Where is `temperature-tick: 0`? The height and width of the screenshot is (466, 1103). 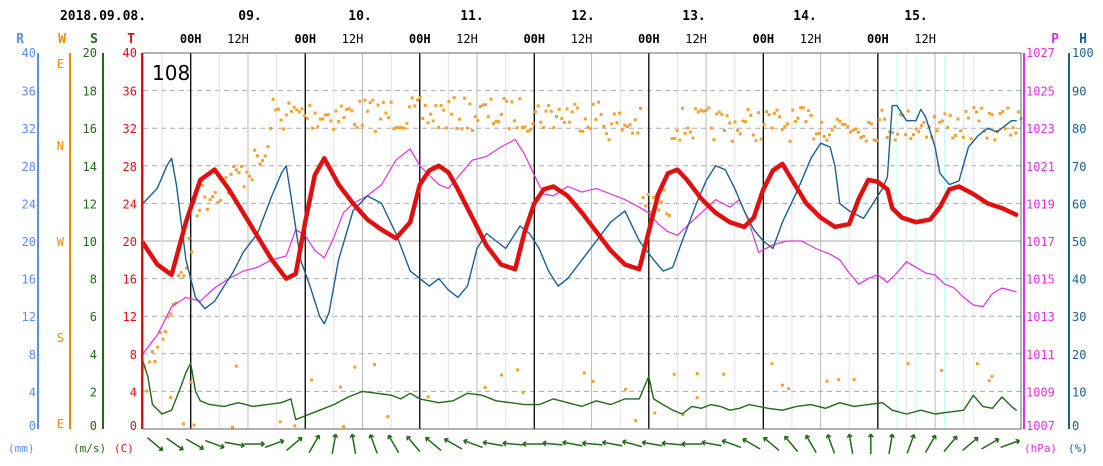
temperature-tick: 0 is located at coordinates (133, 426).